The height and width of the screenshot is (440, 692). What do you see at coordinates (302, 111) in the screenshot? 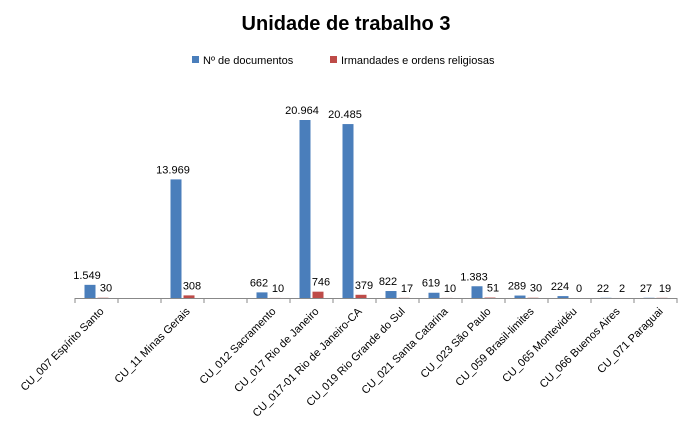
I see `value-label: 20.964` at bounding box center [302, 111].